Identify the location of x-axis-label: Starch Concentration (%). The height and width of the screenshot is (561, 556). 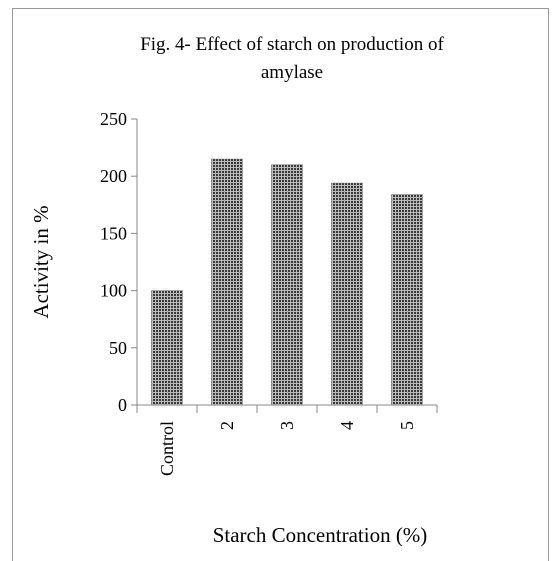
(320, 535).